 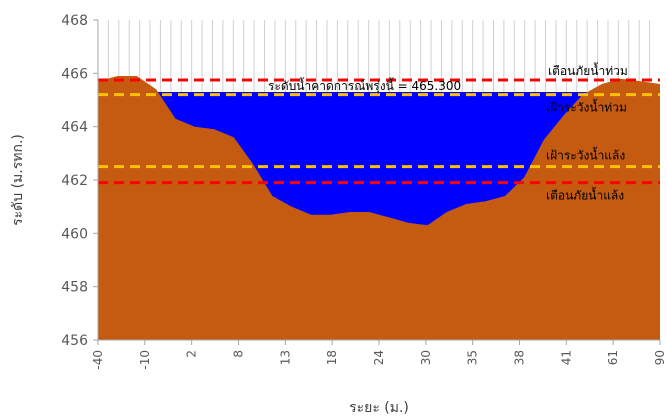 I want to click on y-tick-label: 462, so click(x=74, y=181).